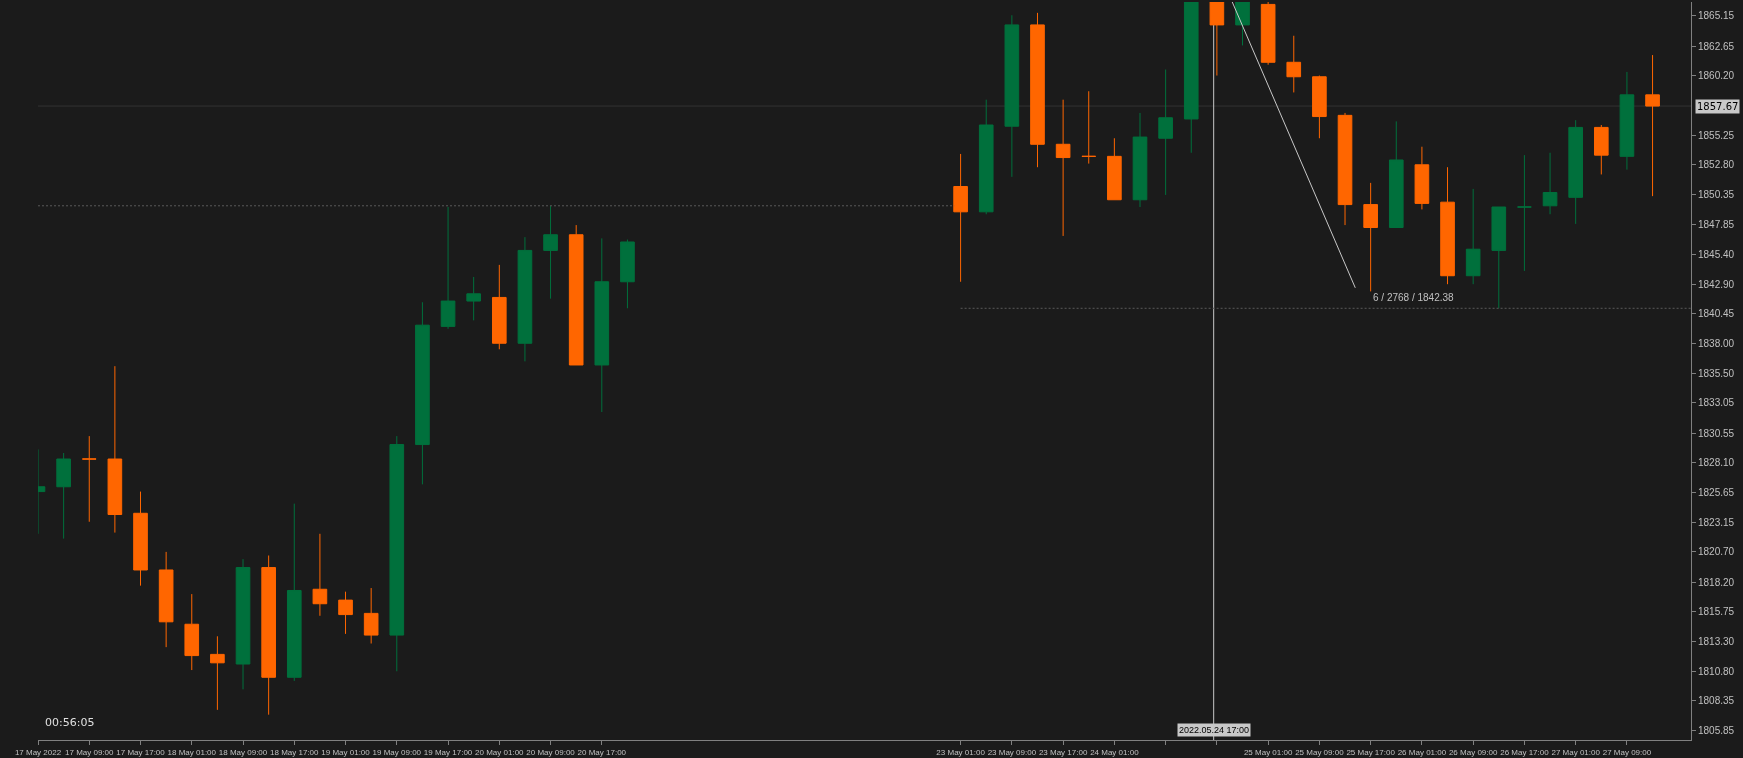 The image size is (1743, 758). What do you see at coordinates (448, 752) in the screenshot?
I see `x-tick-label: 19 May 17:00` at bounding box center [448, 752].